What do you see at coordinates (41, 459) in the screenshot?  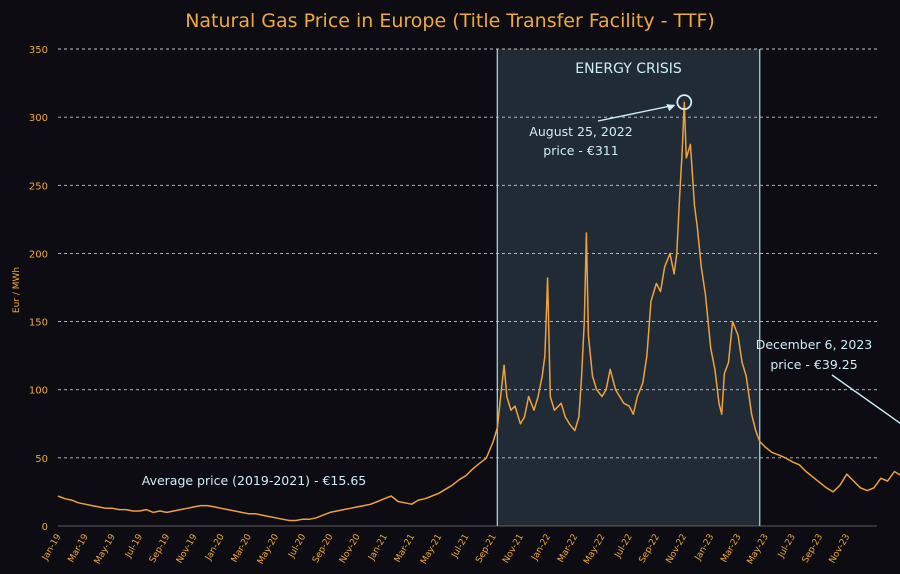 I see `y-tick-label: 50` at bounding box center [41, 459].